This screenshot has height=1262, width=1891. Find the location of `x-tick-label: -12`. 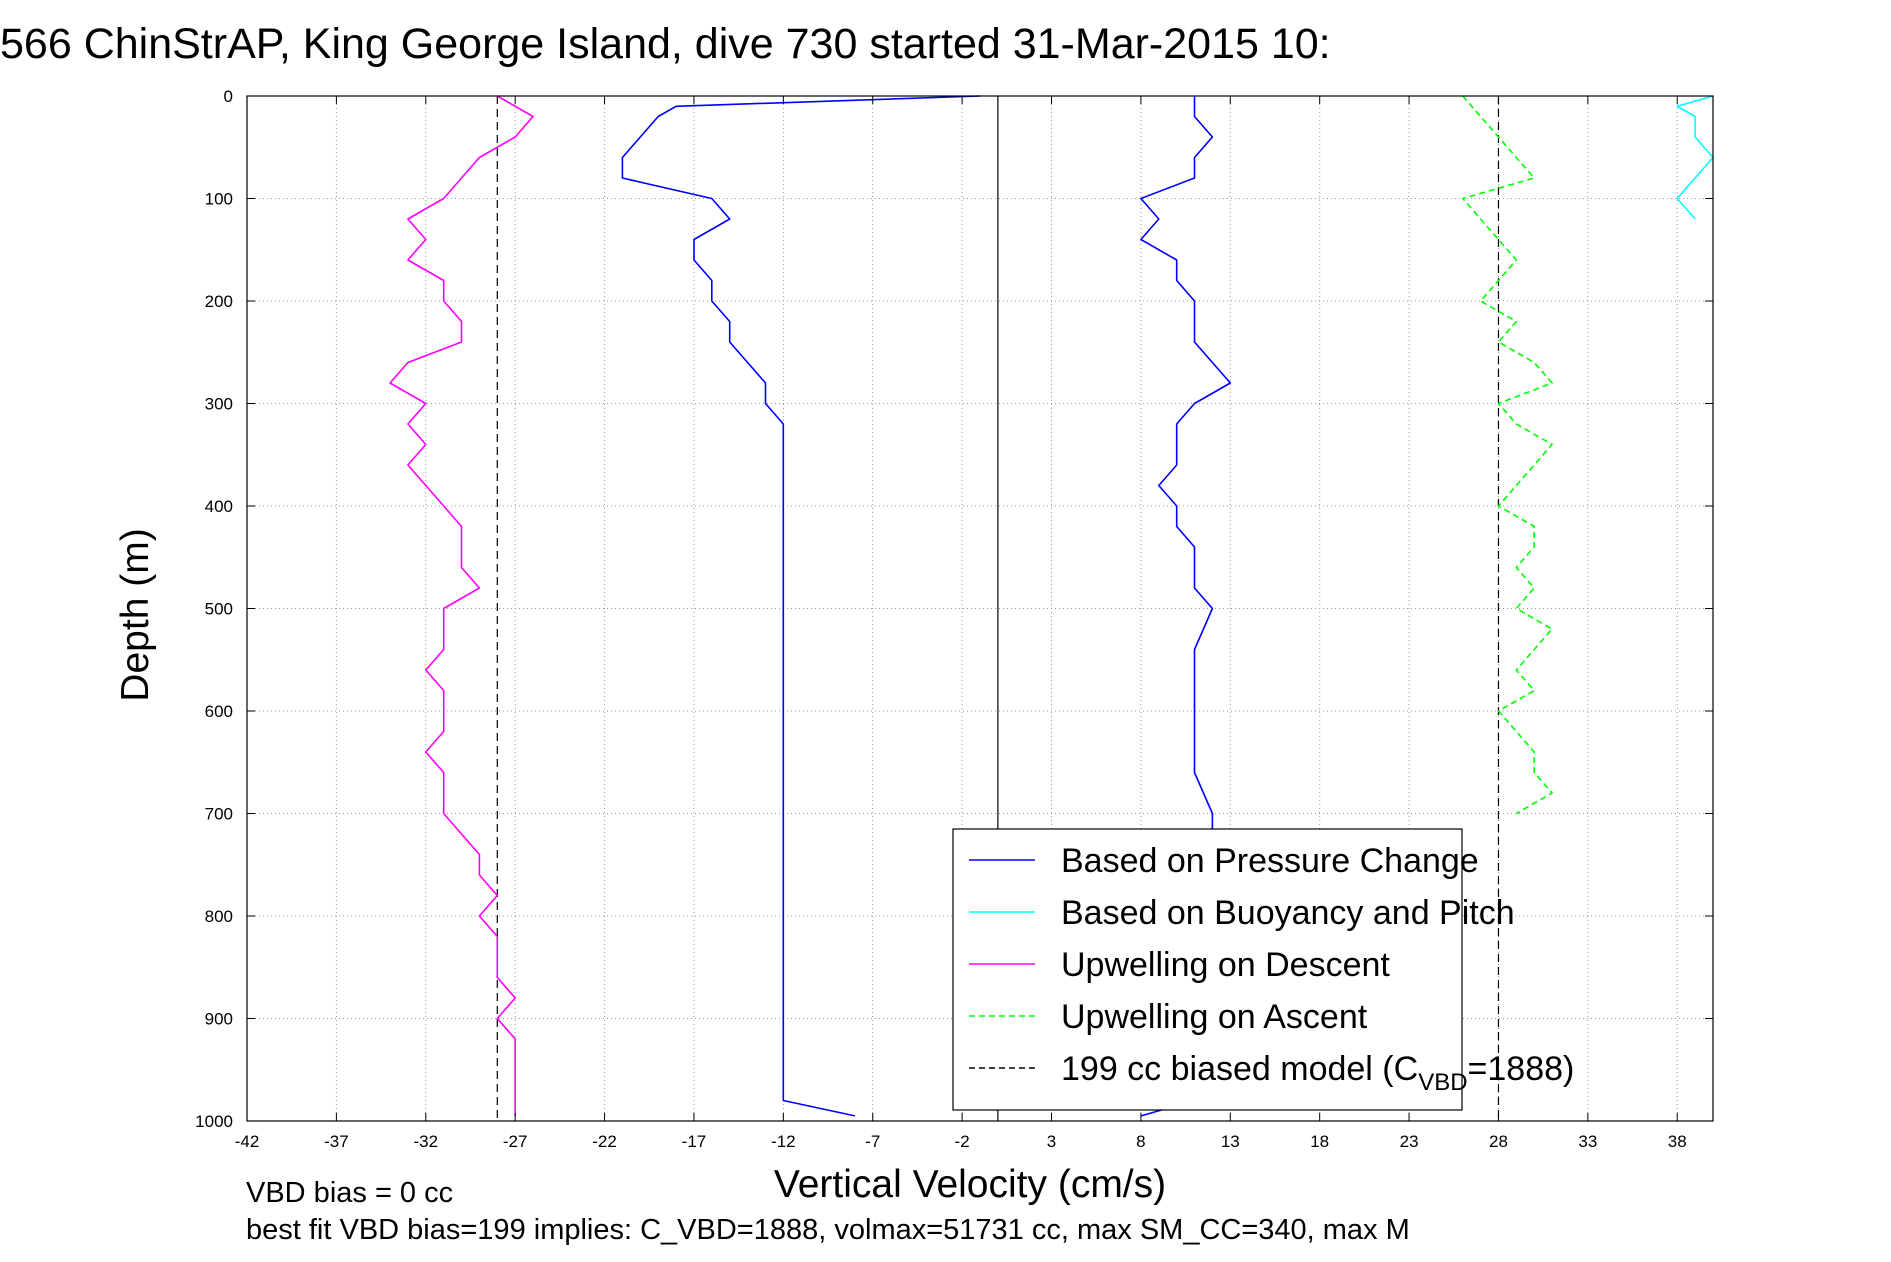

x-tick-label: -12 is located at coordinates (783, 1141).